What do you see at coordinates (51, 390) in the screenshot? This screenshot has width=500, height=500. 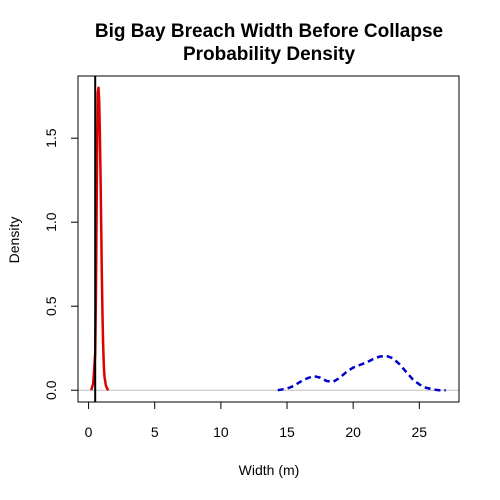 I see `y-tick-label: 0.0` at bounding box center [51, 390].